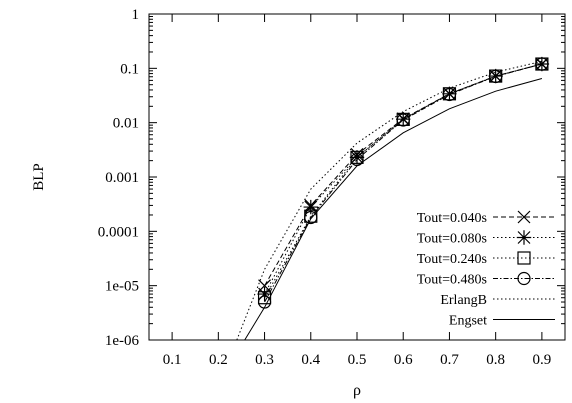 Image resolution: width=572 pixels, height=403 pixels. Describe the element at coordinates (122, 287) in the screenshot. I see `y-tick-label: 1e-05` at that location.